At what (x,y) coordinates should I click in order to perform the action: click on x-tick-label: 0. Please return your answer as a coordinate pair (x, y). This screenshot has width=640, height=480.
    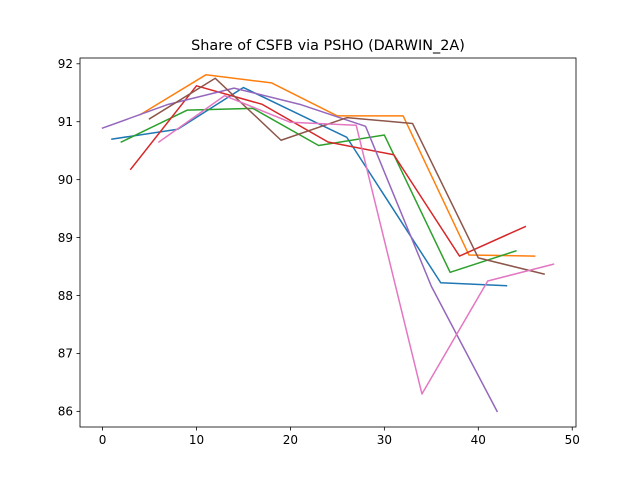
    Looking at the image, I should click on (103, 440).